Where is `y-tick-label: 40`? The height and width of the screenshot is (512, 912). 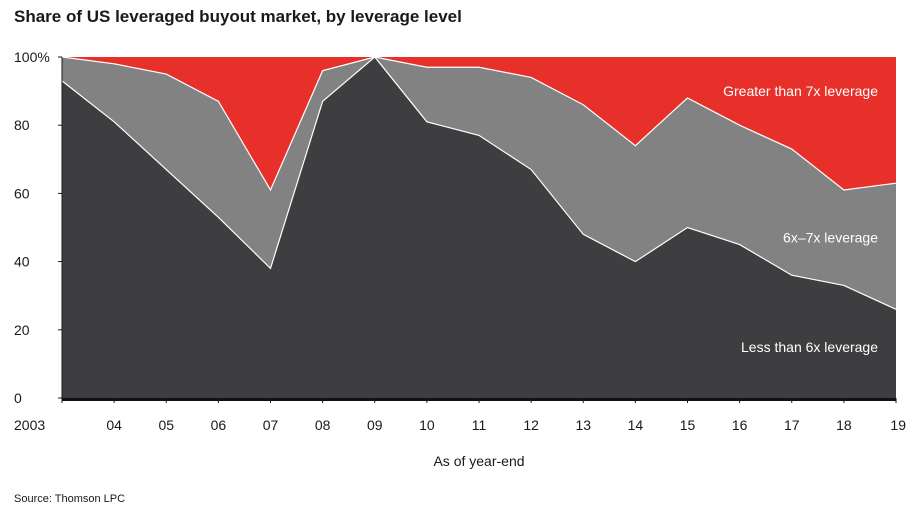
y-tick-label: 40 is located at coordinates (22, 262).